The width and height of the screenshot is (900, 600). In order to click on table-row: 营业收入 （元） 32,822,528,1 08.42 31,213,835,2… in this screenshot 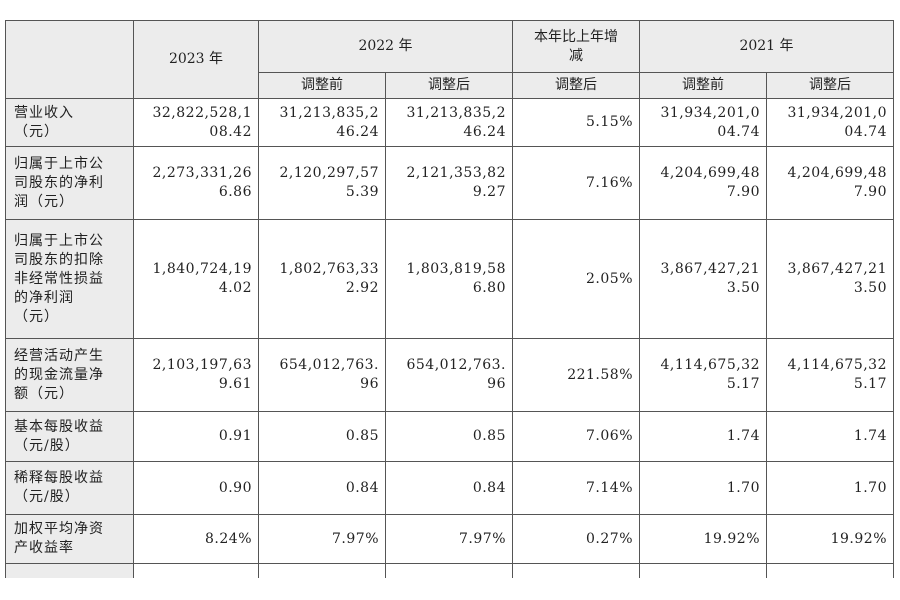, I will do `click(449, 122)`.